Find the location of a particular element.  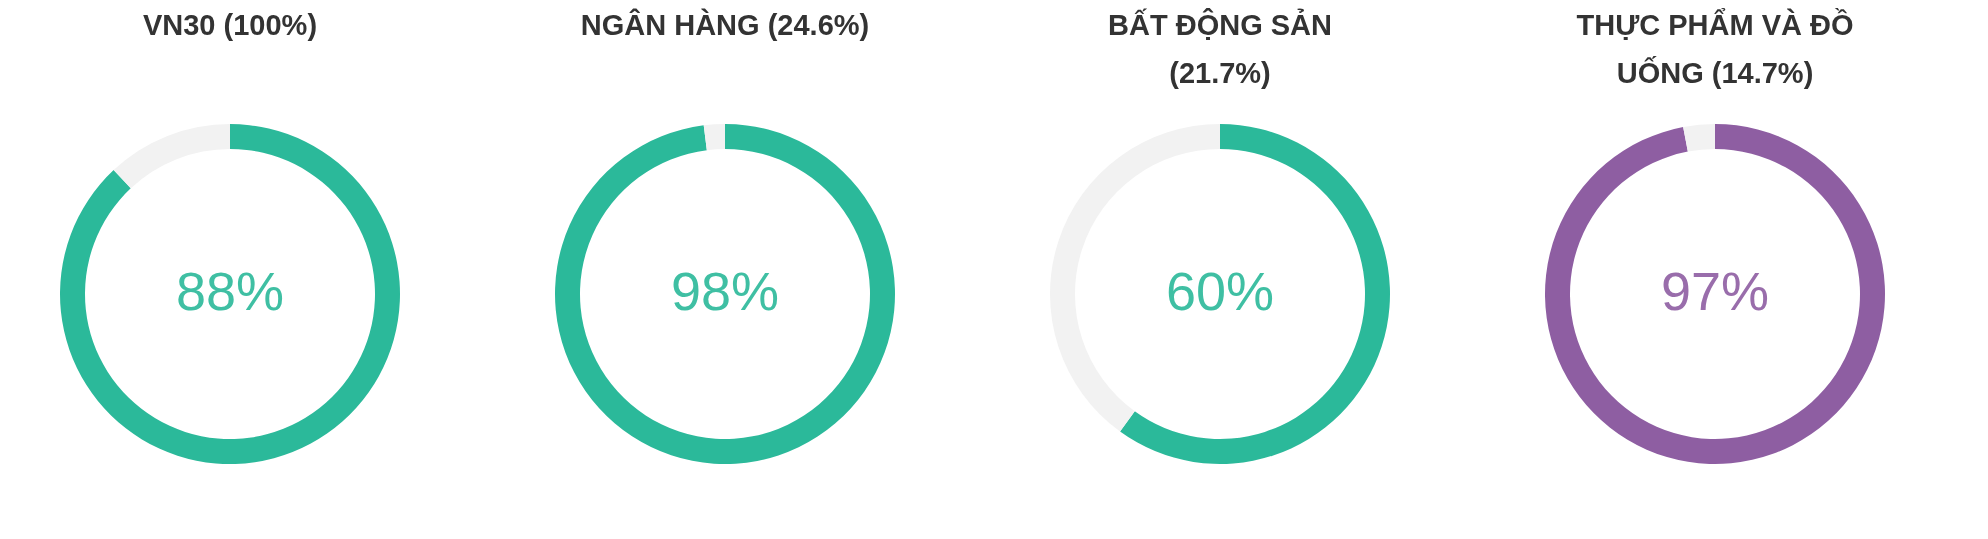

chart-title: BẤT ĐỘNG SẢN (21.7%) is located at coordinates (1220, 48).